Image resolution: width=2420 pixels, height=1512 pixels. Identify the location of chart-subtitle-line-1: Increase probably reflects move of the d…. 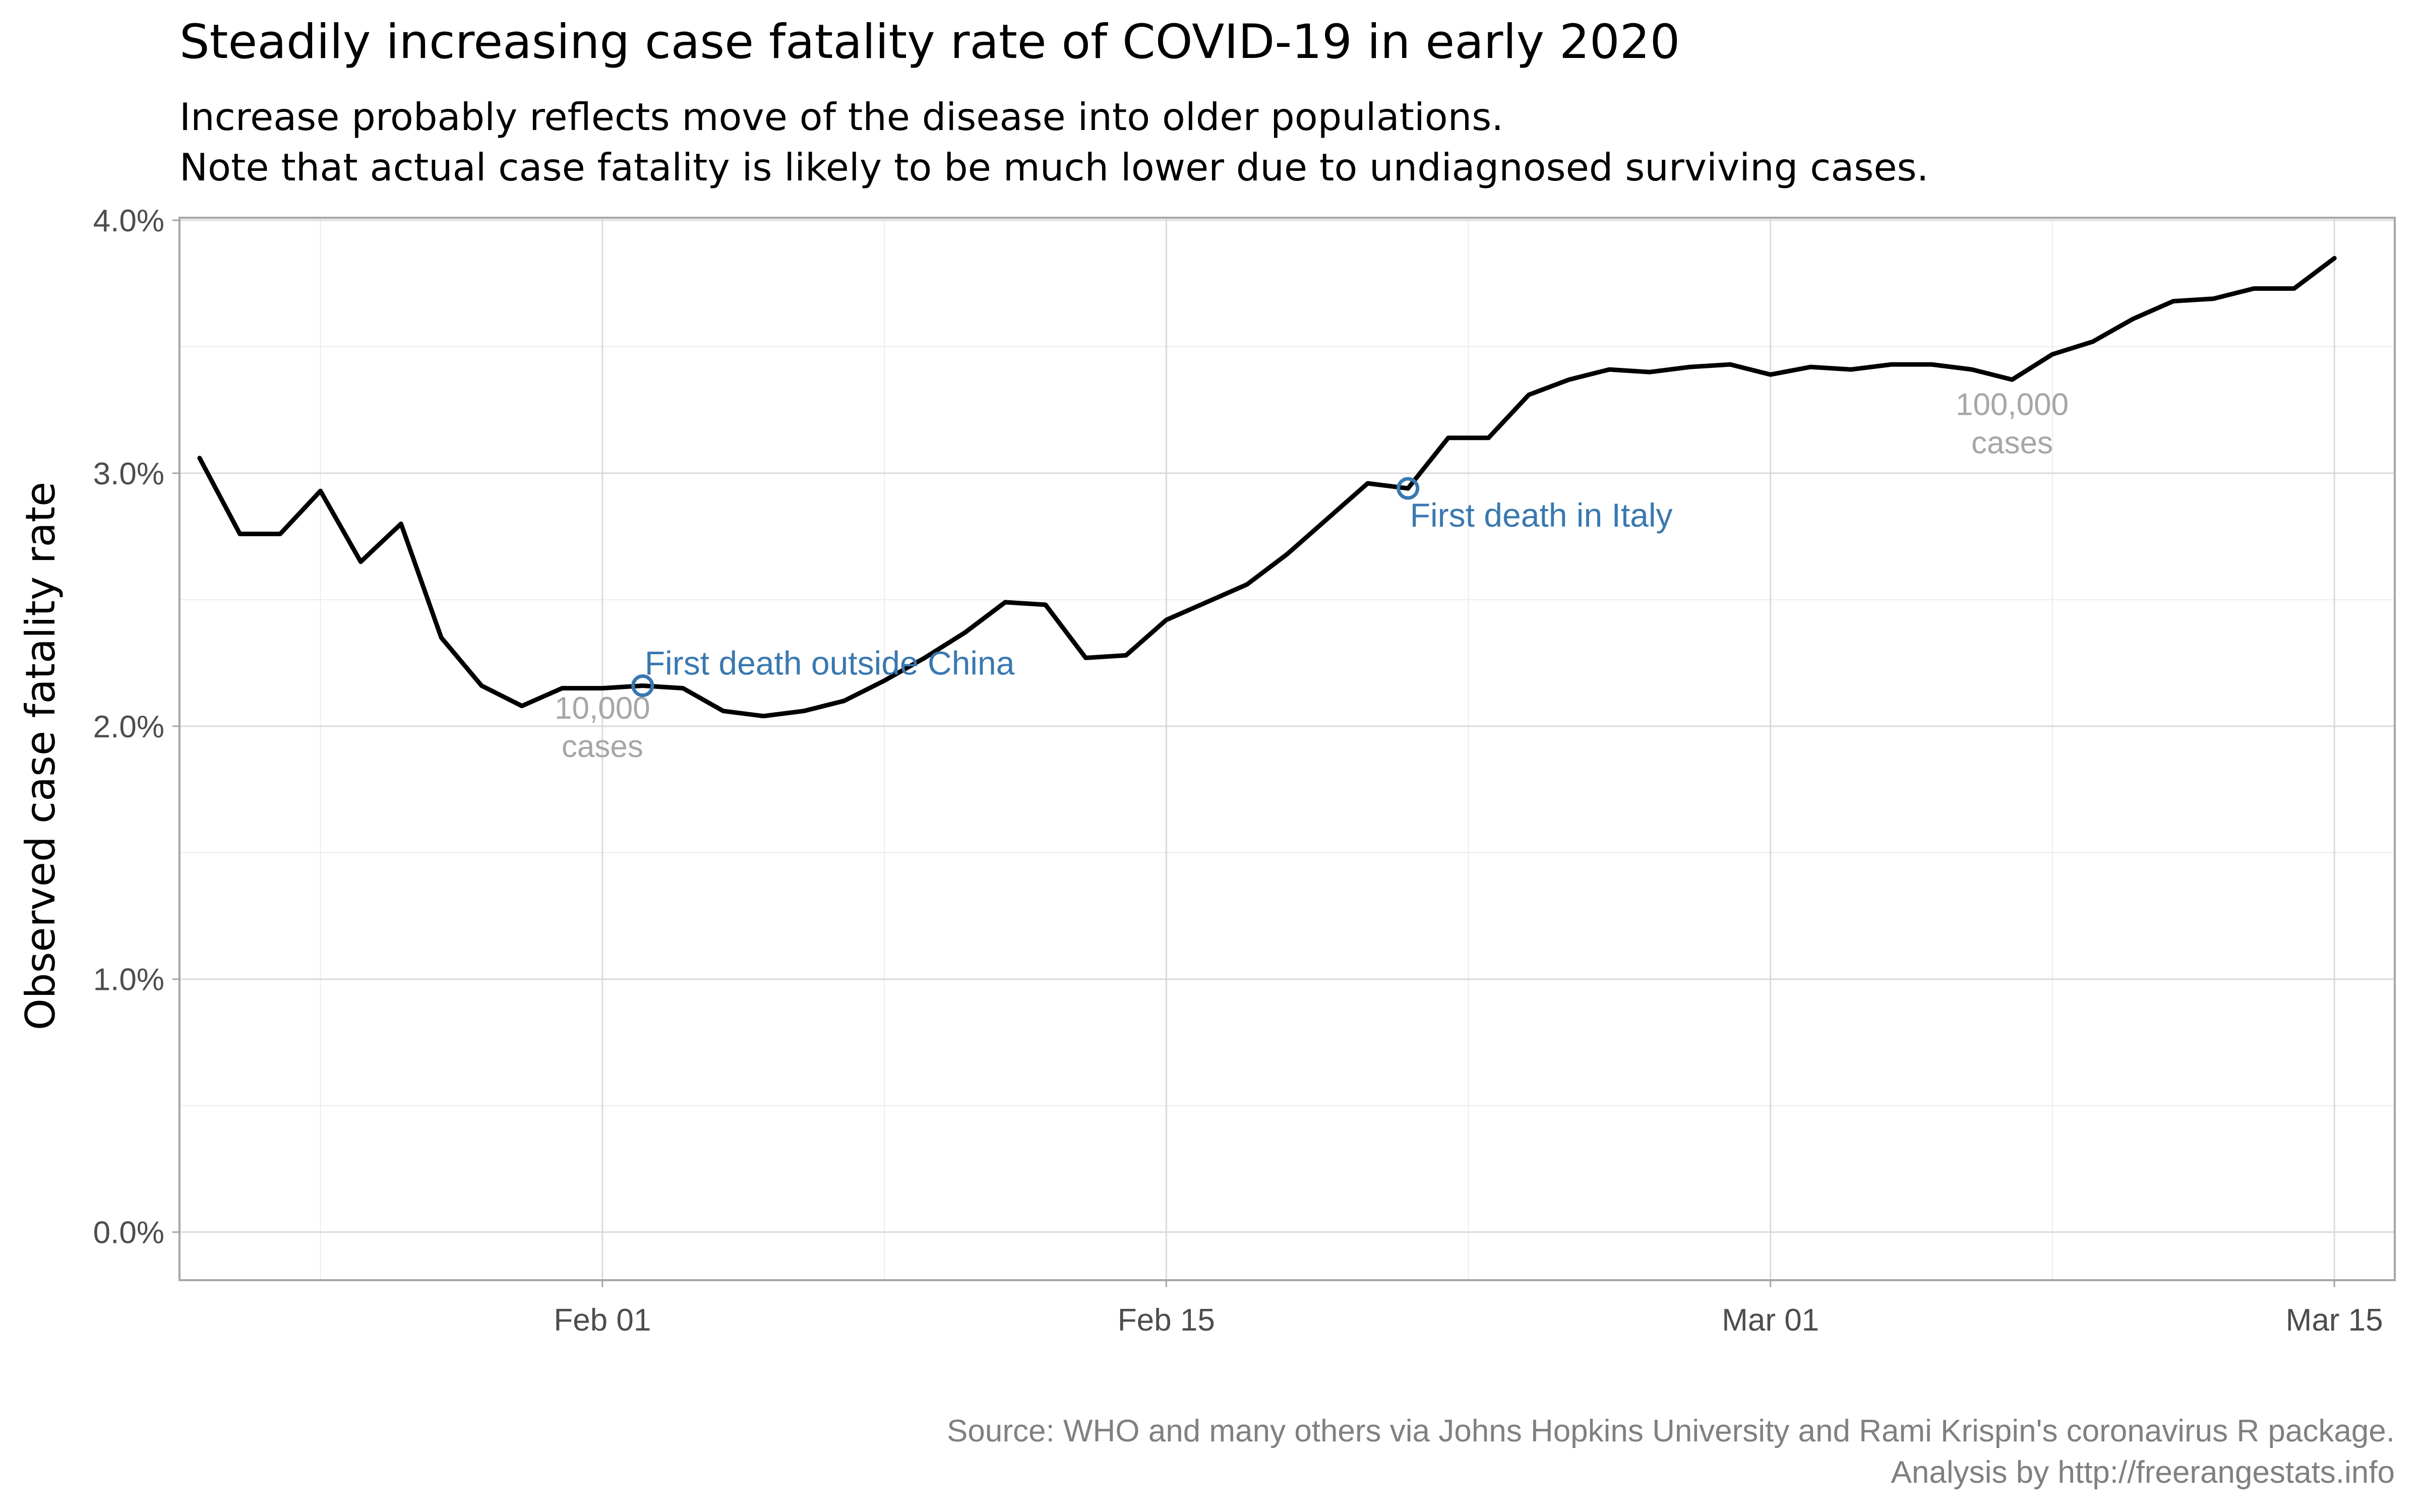
(841, 117).